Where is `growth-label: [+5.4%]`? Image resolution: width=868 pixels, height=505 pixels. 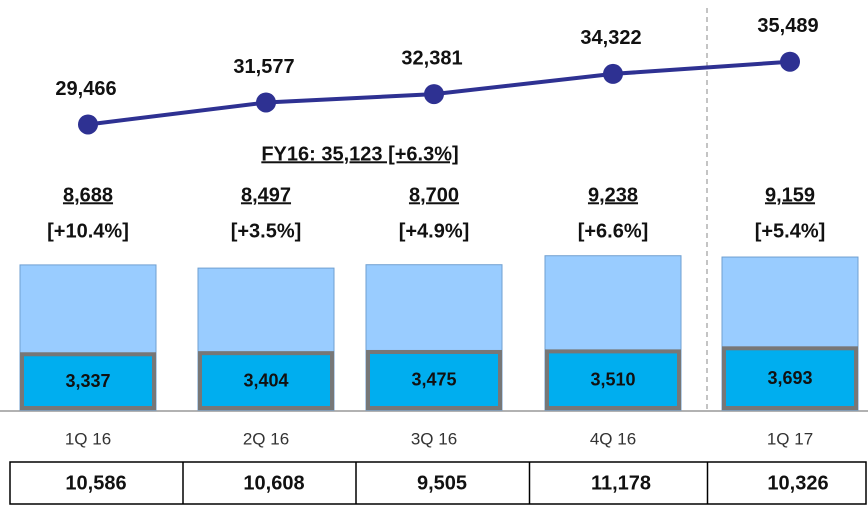 growth-label: [+5.4%] is located at coordinates (790, 231).